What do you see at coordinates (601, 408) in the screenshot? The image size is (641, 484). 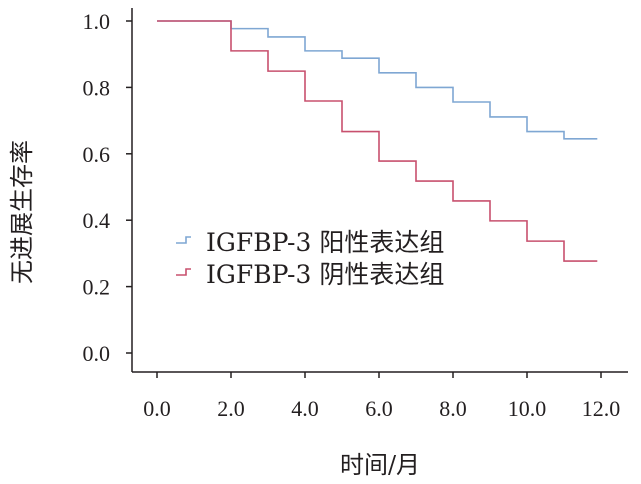 I see `x-tick-label: 12.0` at bounding box center [601, 408].